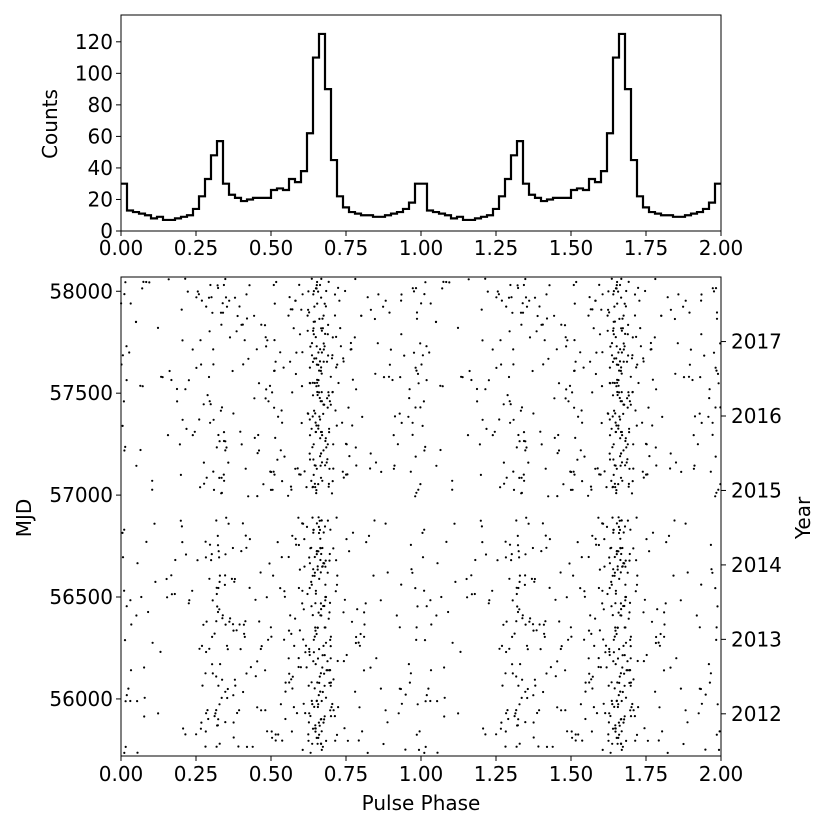 The image size is (830, 830). I want to click on profile-x-tick-label: 0.75, so click(346, 248).